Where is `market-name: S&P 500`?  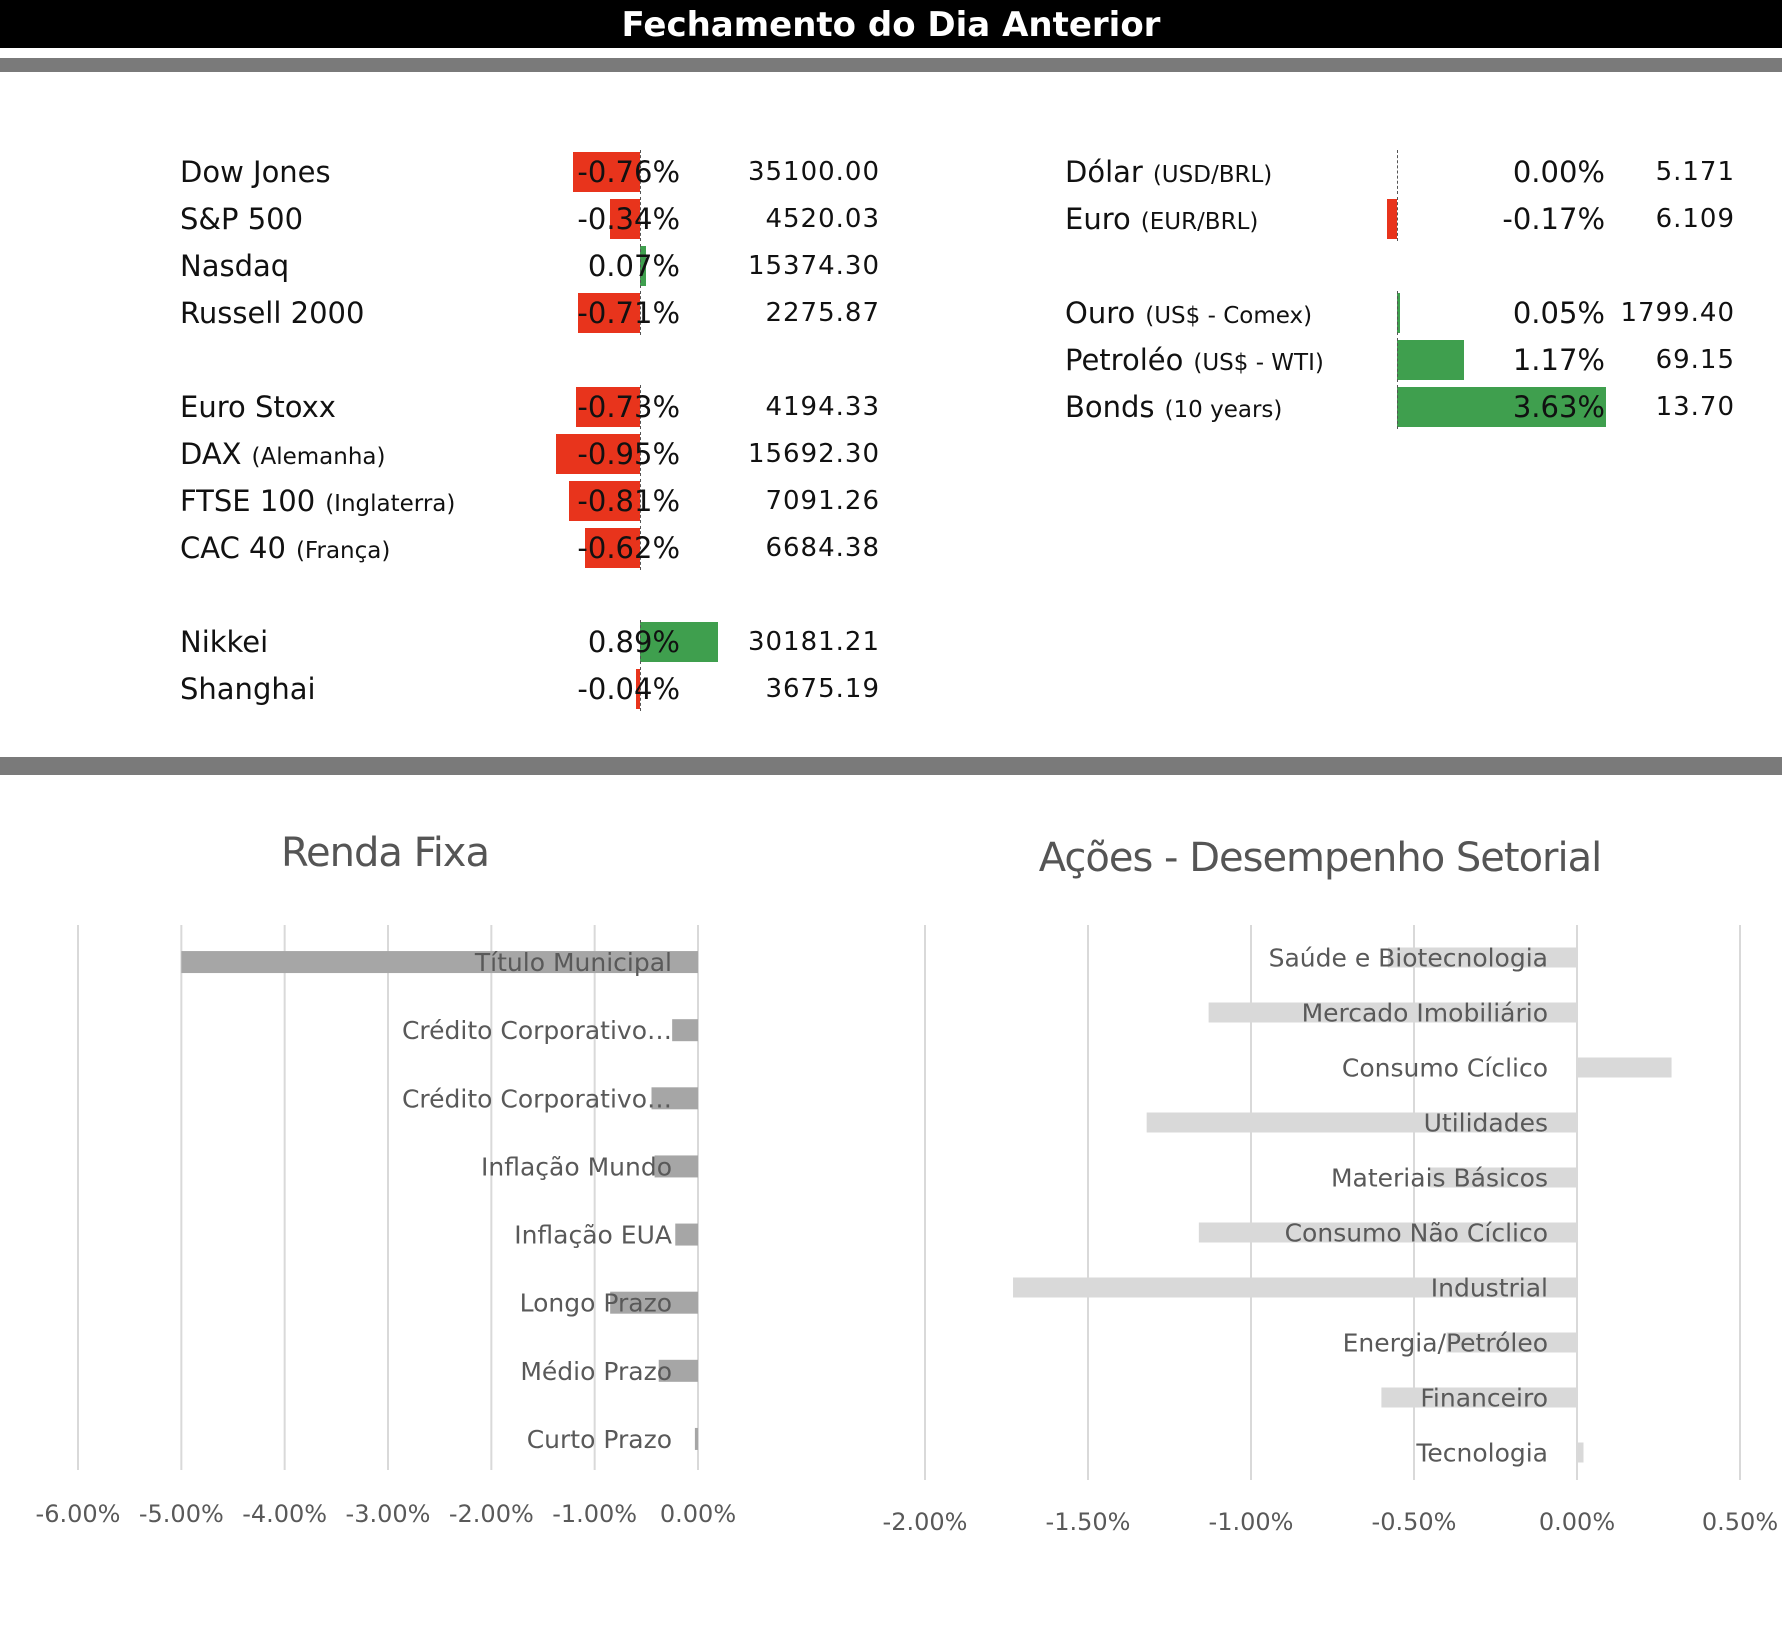 market-name: S&P 500 is located at coordinates (241, 219).